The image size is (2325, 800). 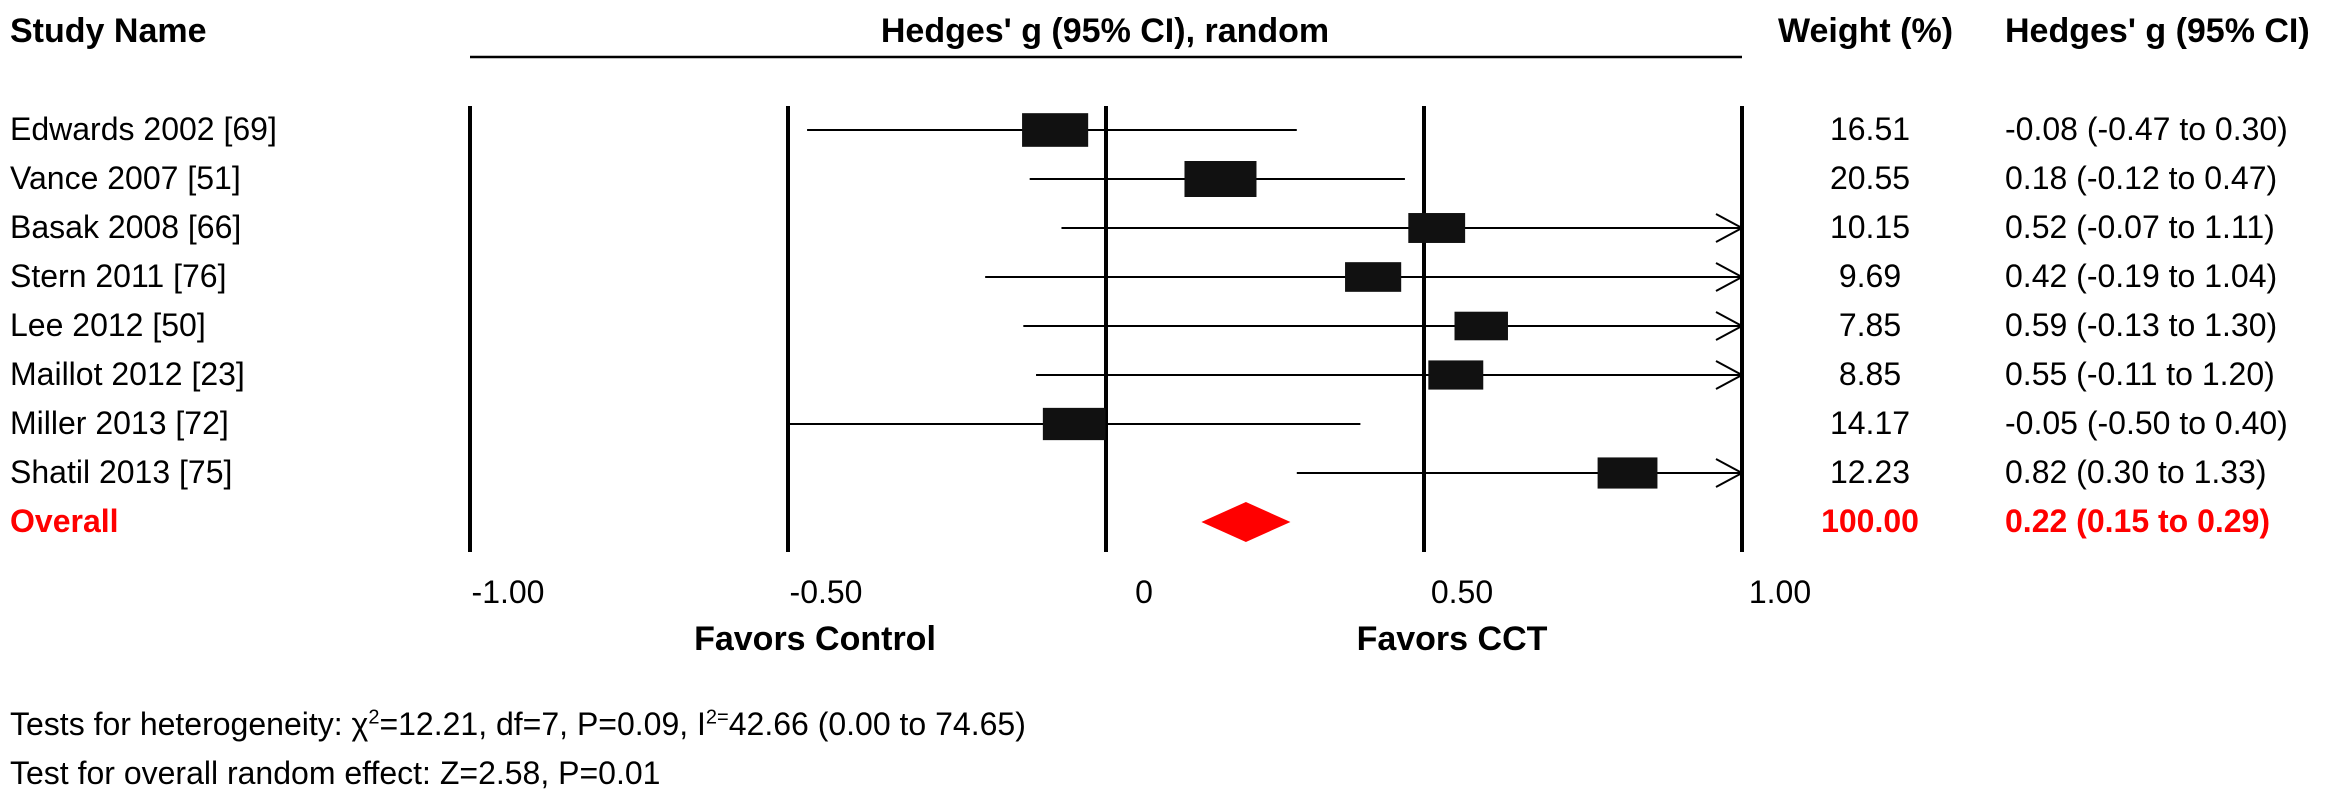 I want to click on study-weight: 20.55, so click(x=1870, y=178).